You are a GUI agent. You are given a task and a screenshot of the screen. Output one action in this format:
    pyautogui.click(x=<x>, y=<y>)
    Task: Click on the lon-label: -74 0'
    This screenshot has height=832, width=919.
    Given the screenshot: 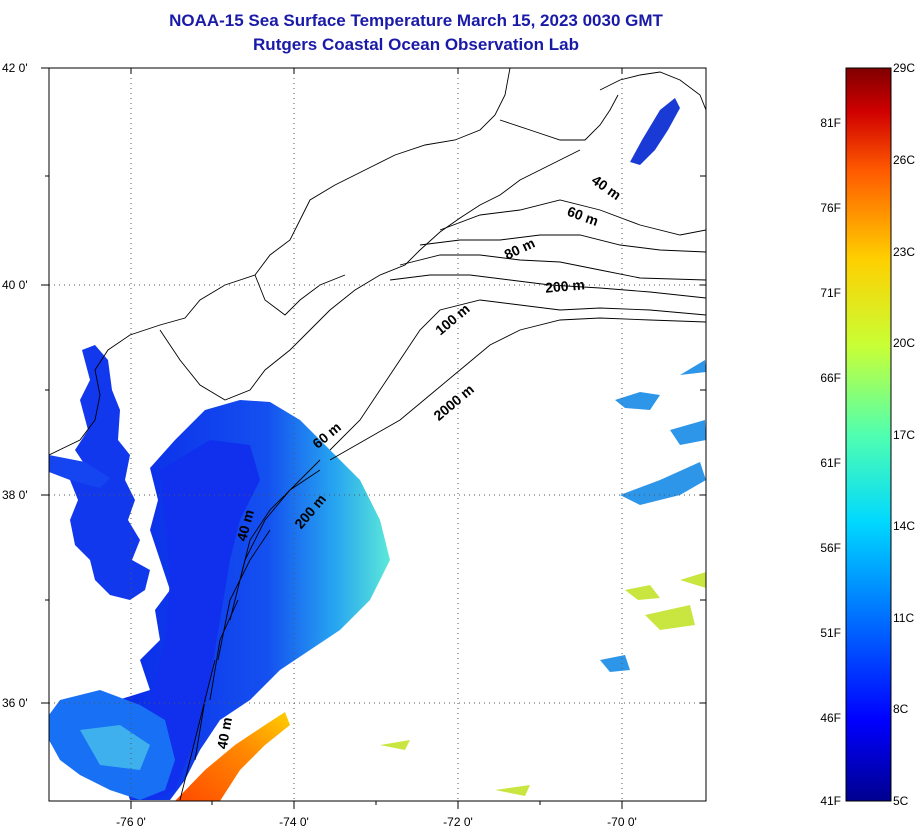 What is the action you would take?
    pyautogui.click(x=294, y=822)
    